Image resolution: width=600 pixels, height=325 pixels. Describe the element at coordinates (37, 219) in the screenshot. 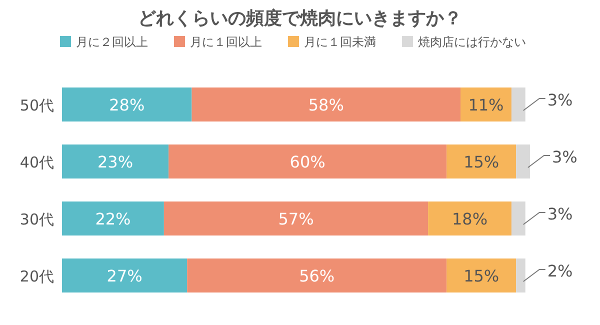

I see `y-tick-label: 30代` at that location.